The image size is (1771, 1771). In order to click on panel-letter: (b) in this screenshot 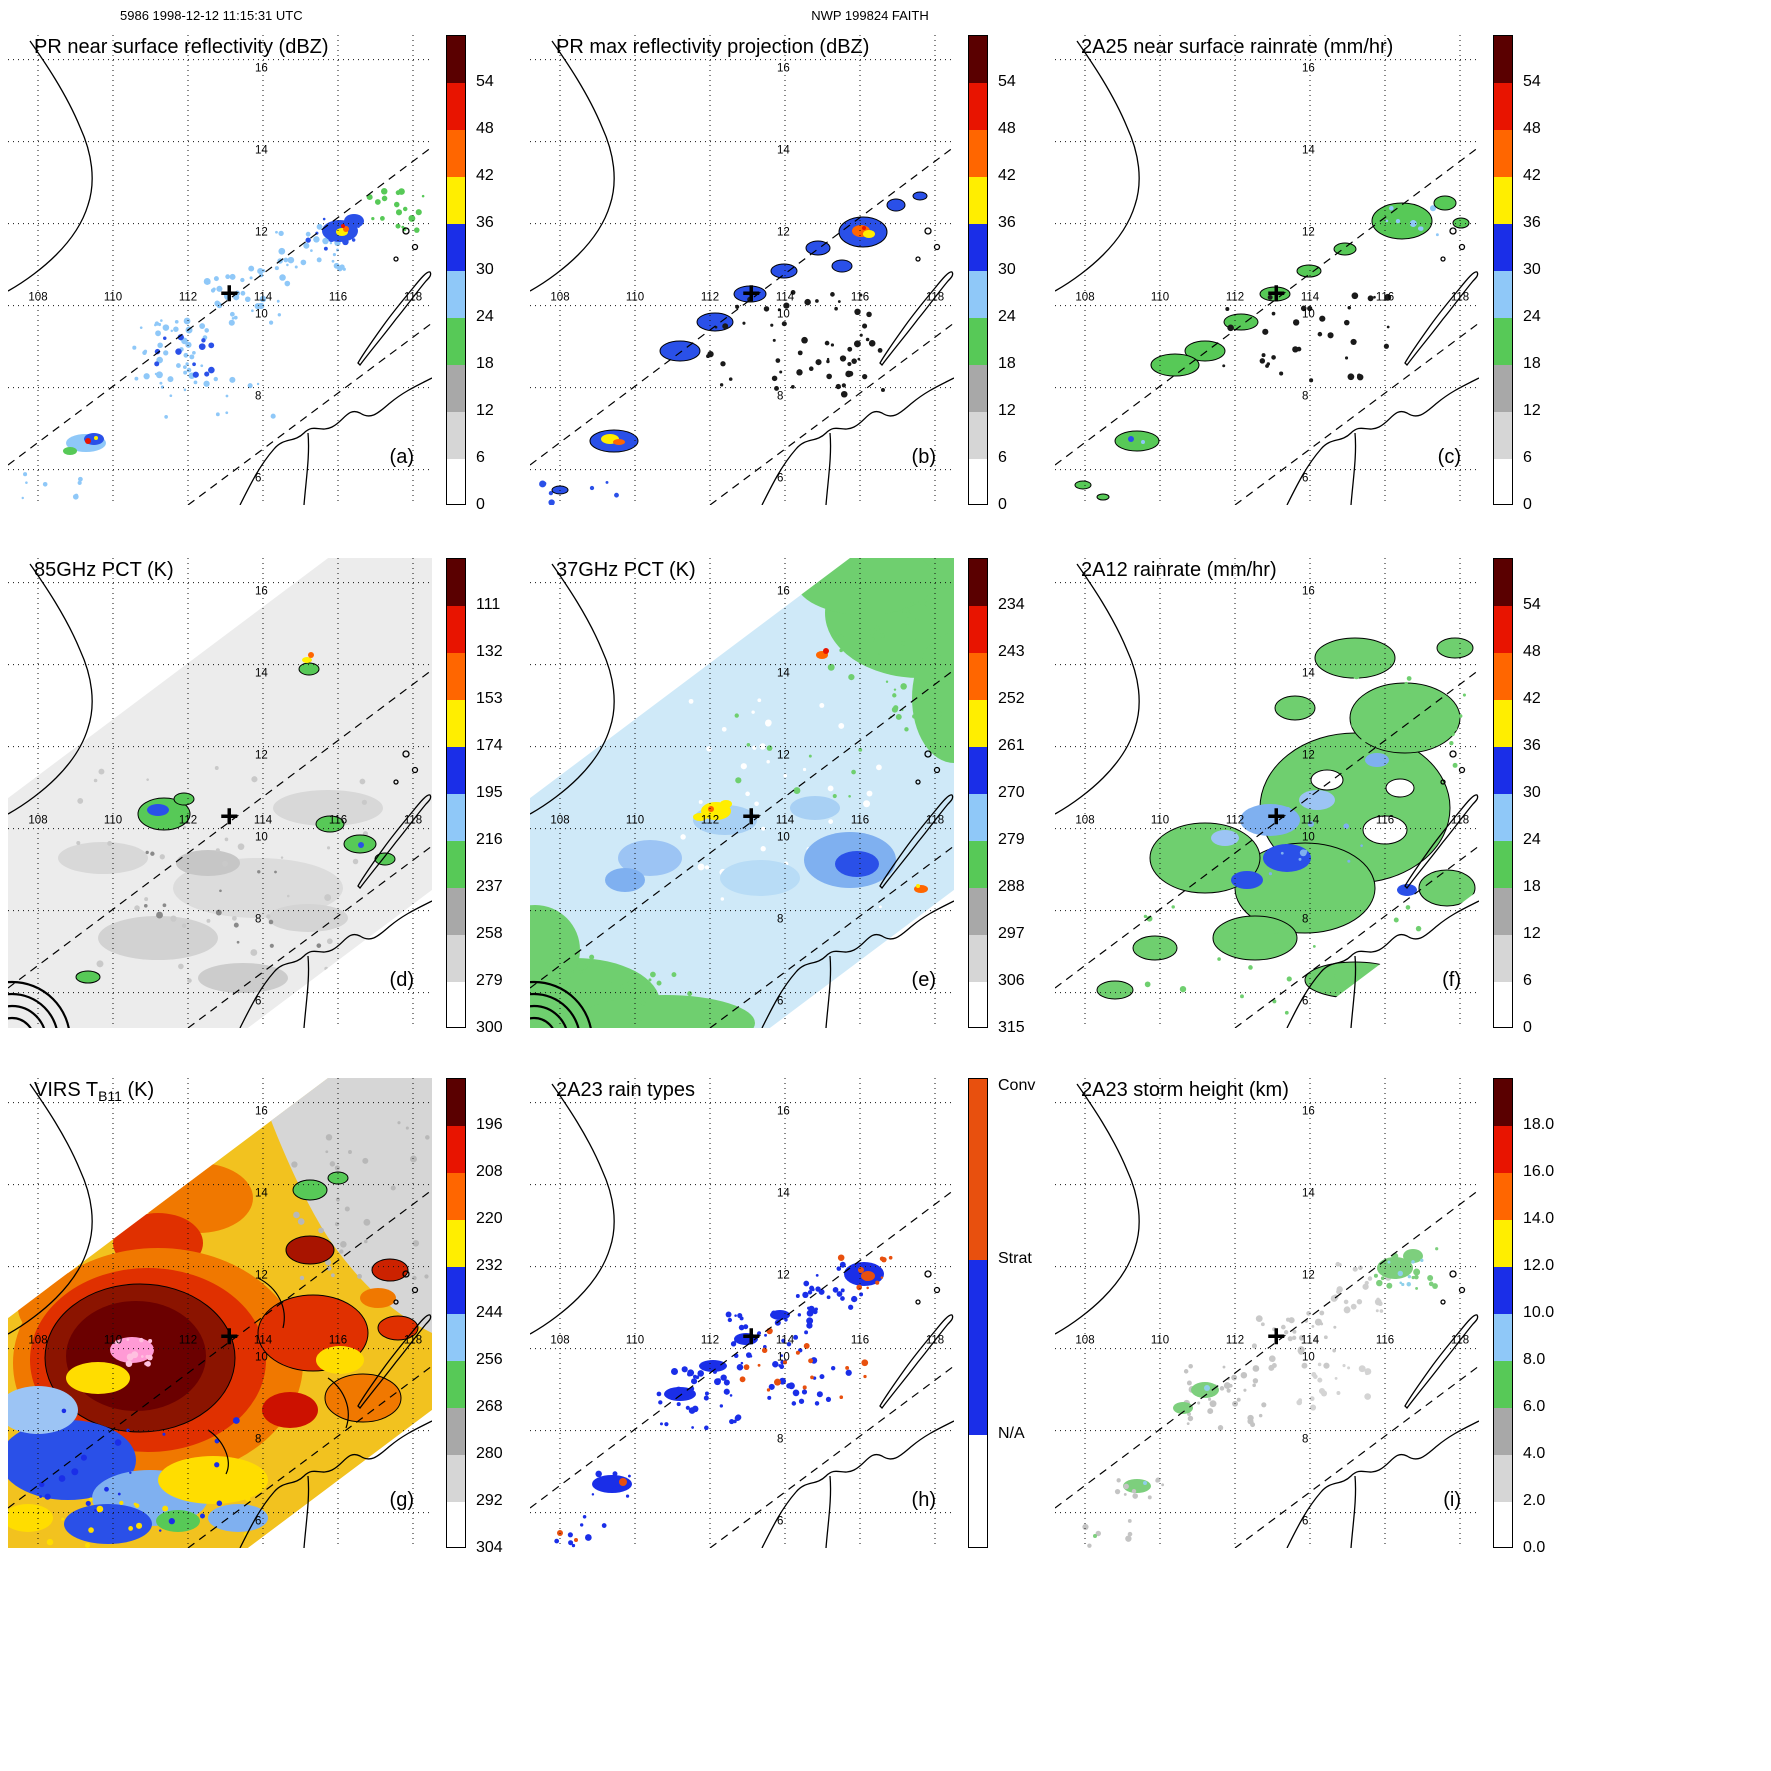, I will do `click(924, 457)`.